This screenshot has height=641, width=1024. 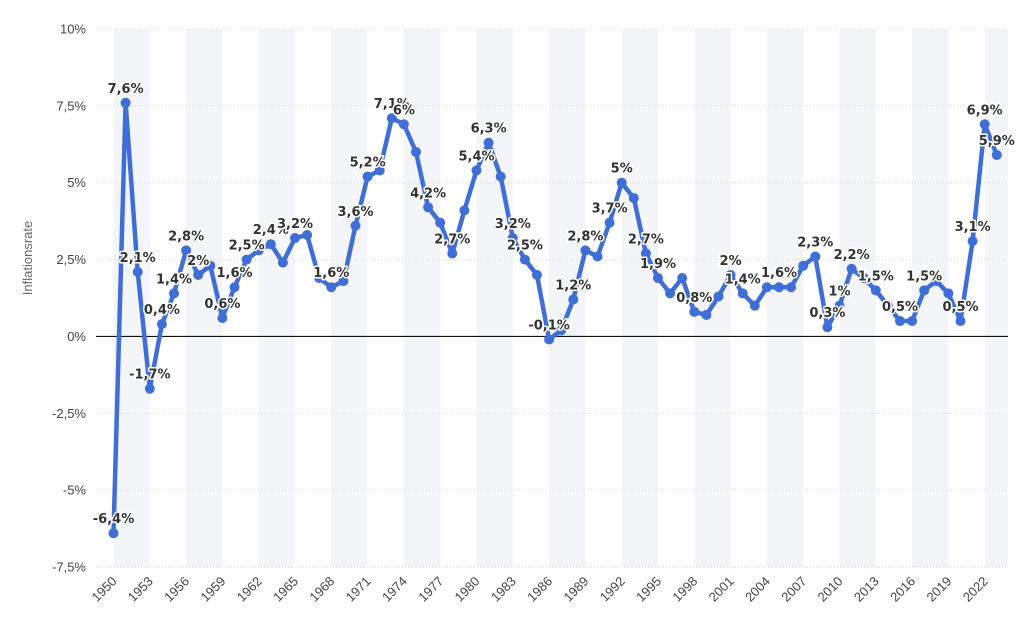 What do you see at coordinates (694, 298) in the screenshot?
I see `data-label: 0,8%` at bounding box center [694, 298].